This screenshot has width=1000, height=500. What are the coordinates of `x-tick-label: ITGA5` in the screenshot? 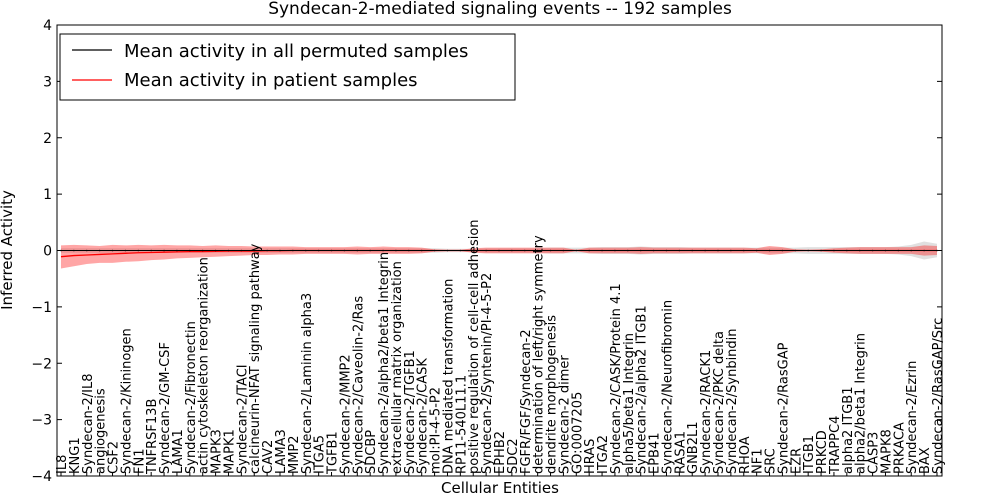 It's located at (320, 454).